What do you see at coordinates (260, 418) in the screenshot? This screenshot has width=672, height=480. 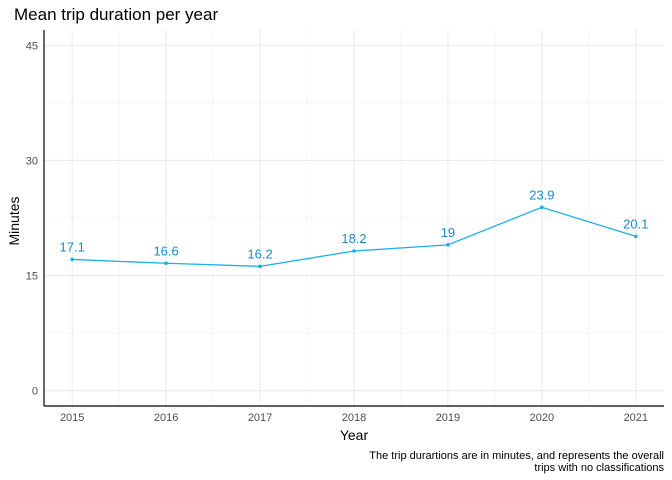 I see `x-tick-label: 2017` at bounding box center [260, 418].